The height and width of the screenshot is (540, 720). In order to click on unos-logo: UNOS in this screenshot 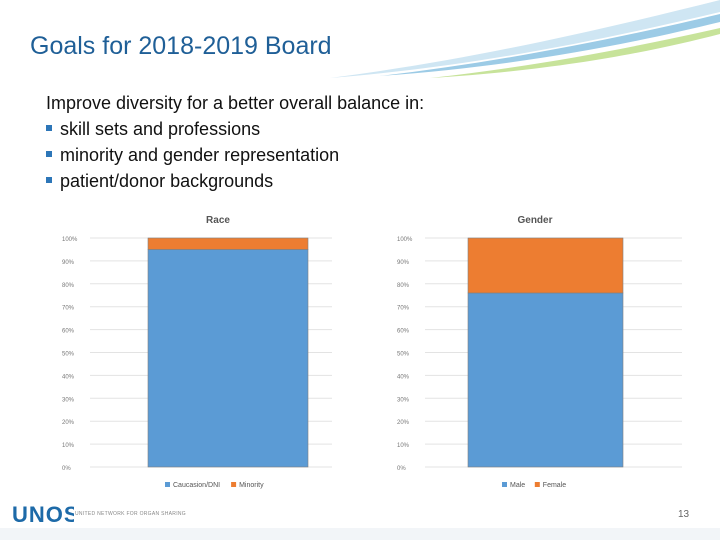, I will do `click(43, 514)`.